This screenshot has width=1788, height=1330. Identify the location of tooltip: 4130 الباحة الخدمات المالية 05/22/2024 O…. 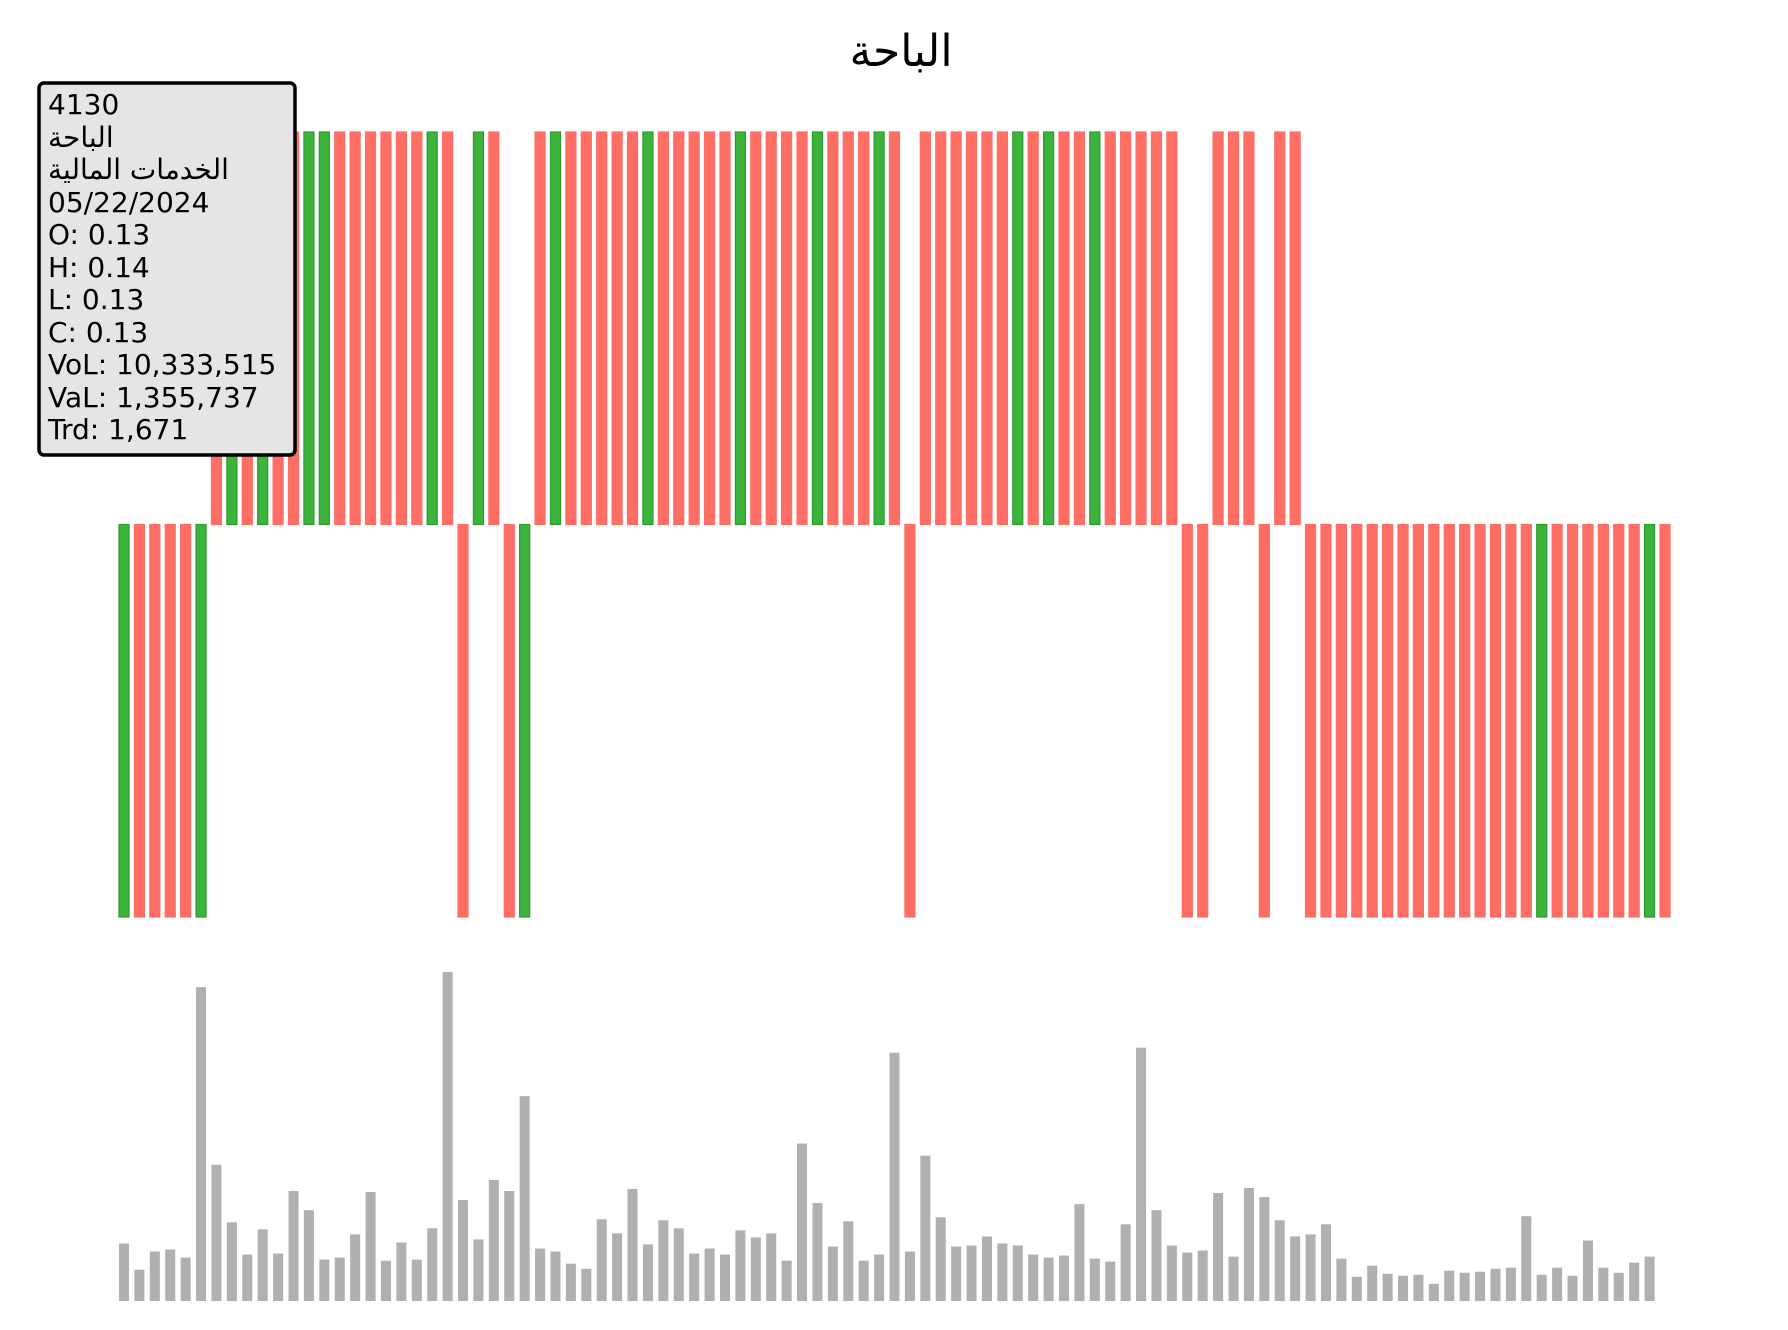
(167, 269).